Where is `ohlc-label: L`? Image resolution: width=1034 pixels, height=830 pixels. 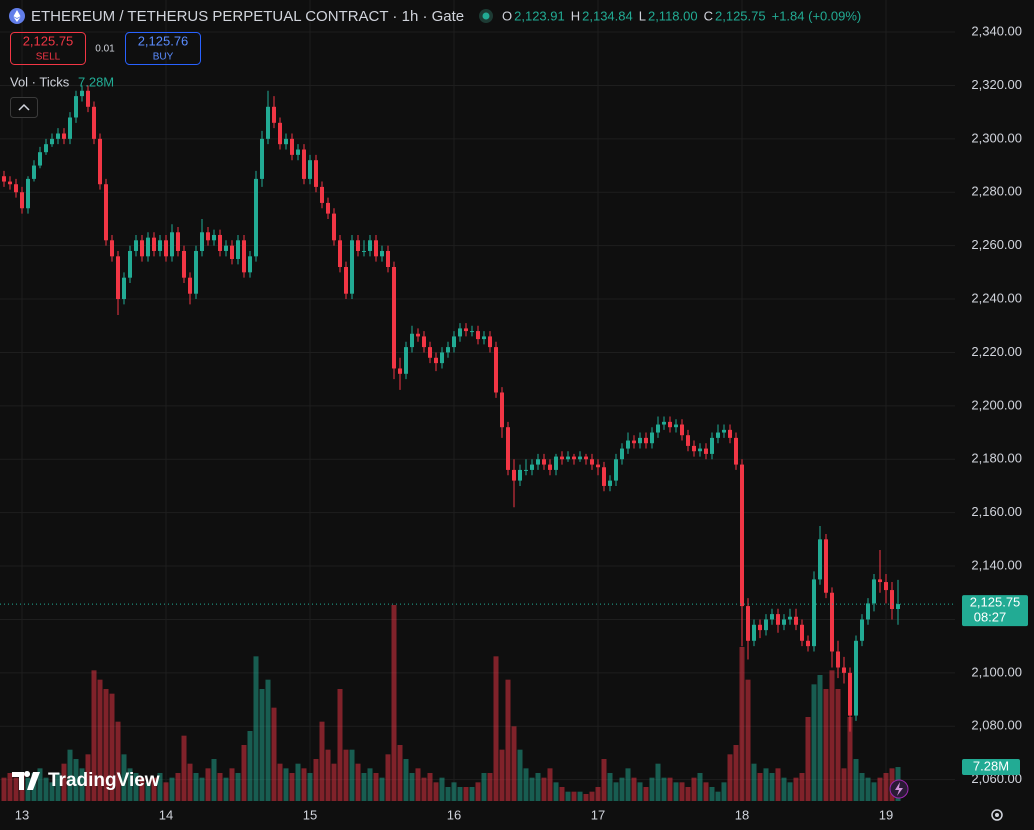 ohlc-label: L is located at coordinates (642, 15).